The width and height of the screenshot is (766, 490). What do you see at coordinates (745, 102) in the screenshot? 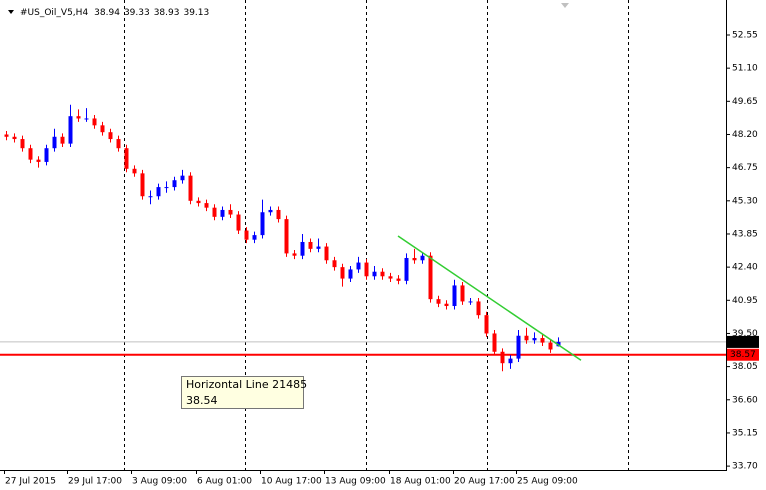
I see `y-tick-label: 49.65` at bounding box center [745, 102].